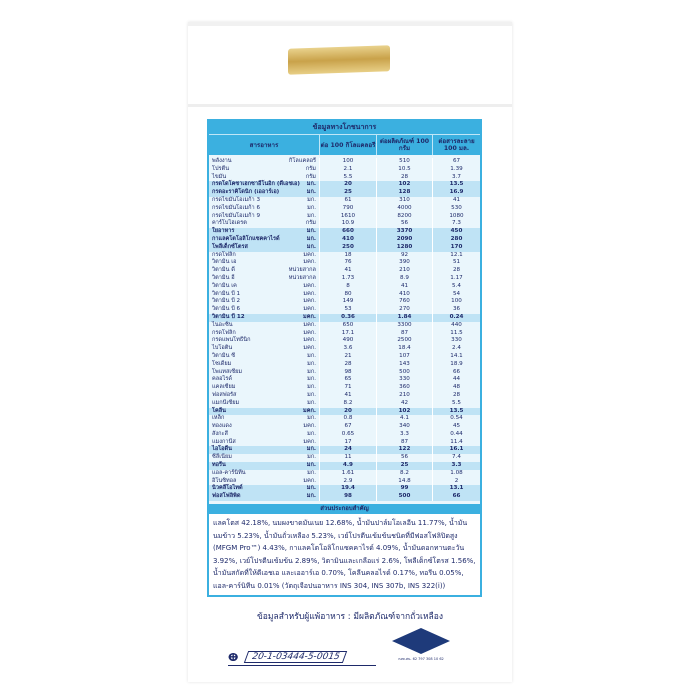 Image resolution: width=700 pixels, height=700 pixels. Describe the element at coordinates (404, 395) in the screenshot. I see `value-per-100g: 210` at that location.